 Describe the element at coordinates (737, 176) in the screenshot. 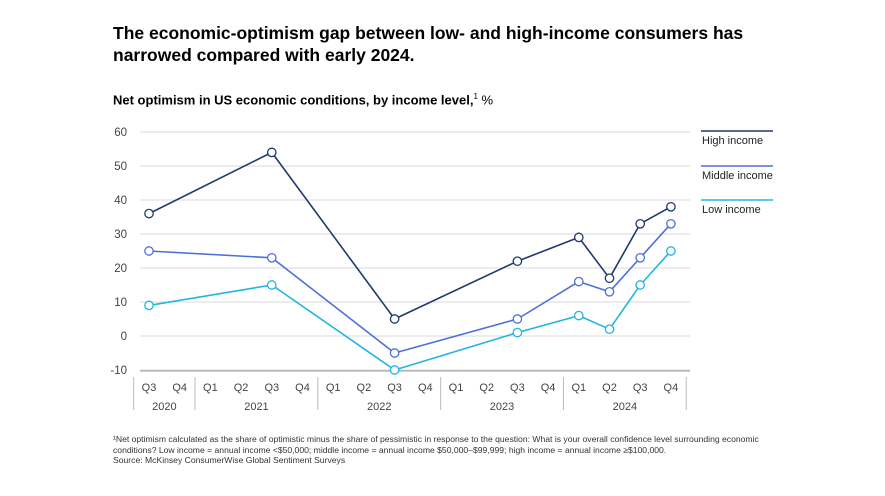

I see `legend-label: Middle income` at that location.